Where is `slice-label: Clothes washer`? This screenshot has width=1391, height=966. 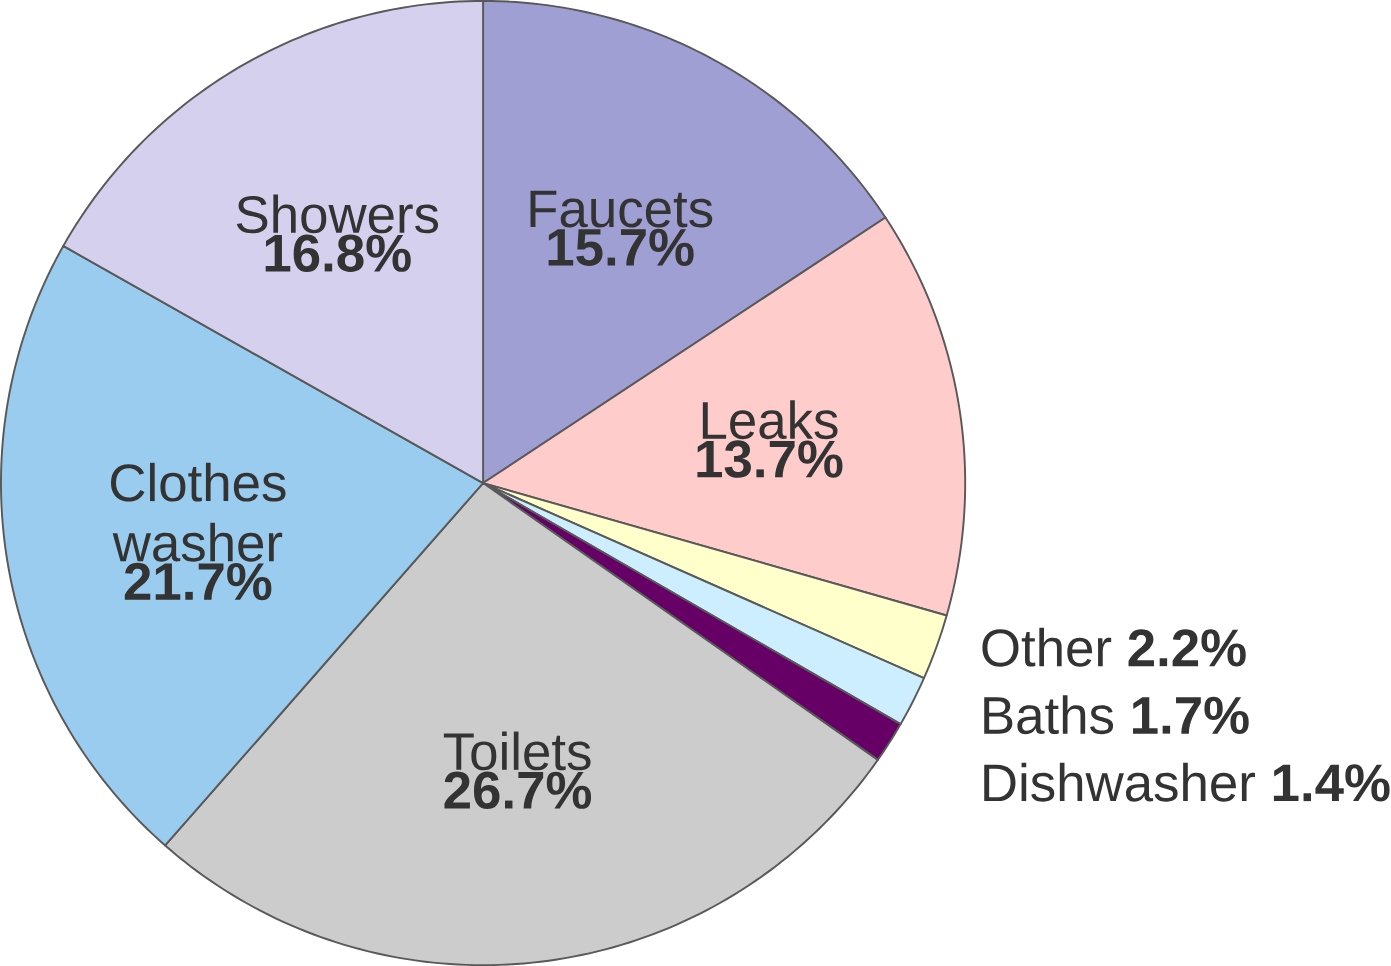
slice-label: Clothes washer is located at coordinates (198, 512).